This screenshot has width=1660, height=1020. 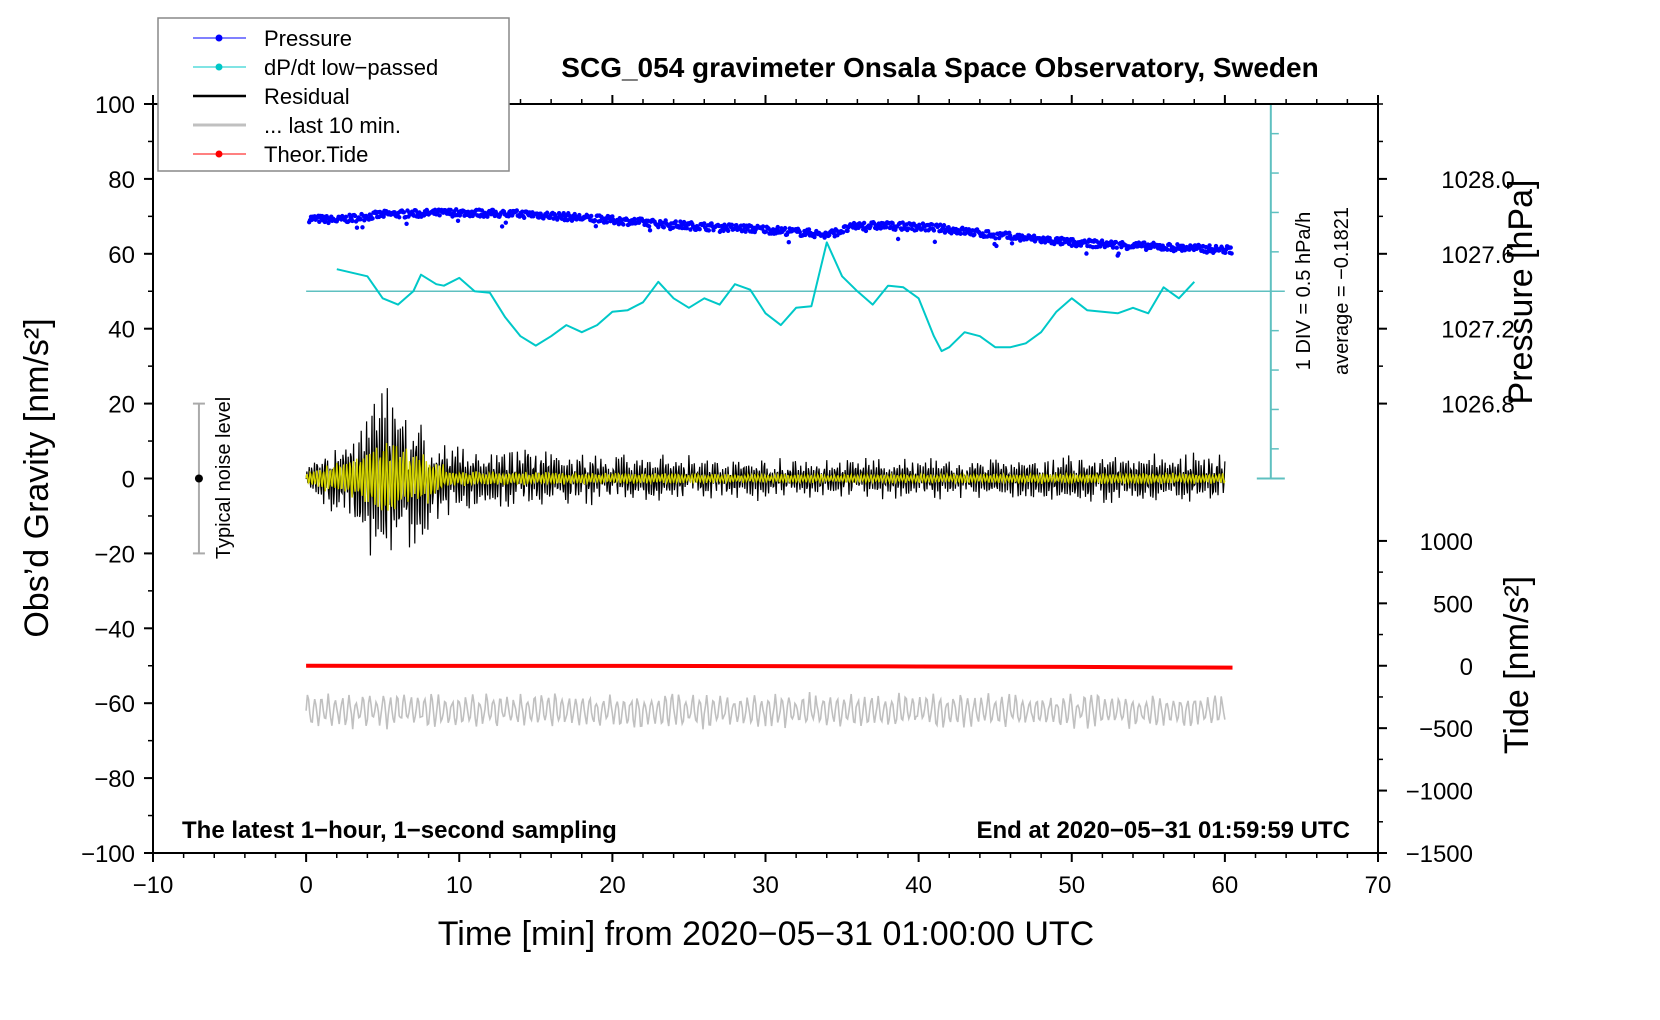 What do you see at coordinates (1446, 729) in the screenshot?
I see `tide-tick-label: −500` at bounding box center [1446, 729].